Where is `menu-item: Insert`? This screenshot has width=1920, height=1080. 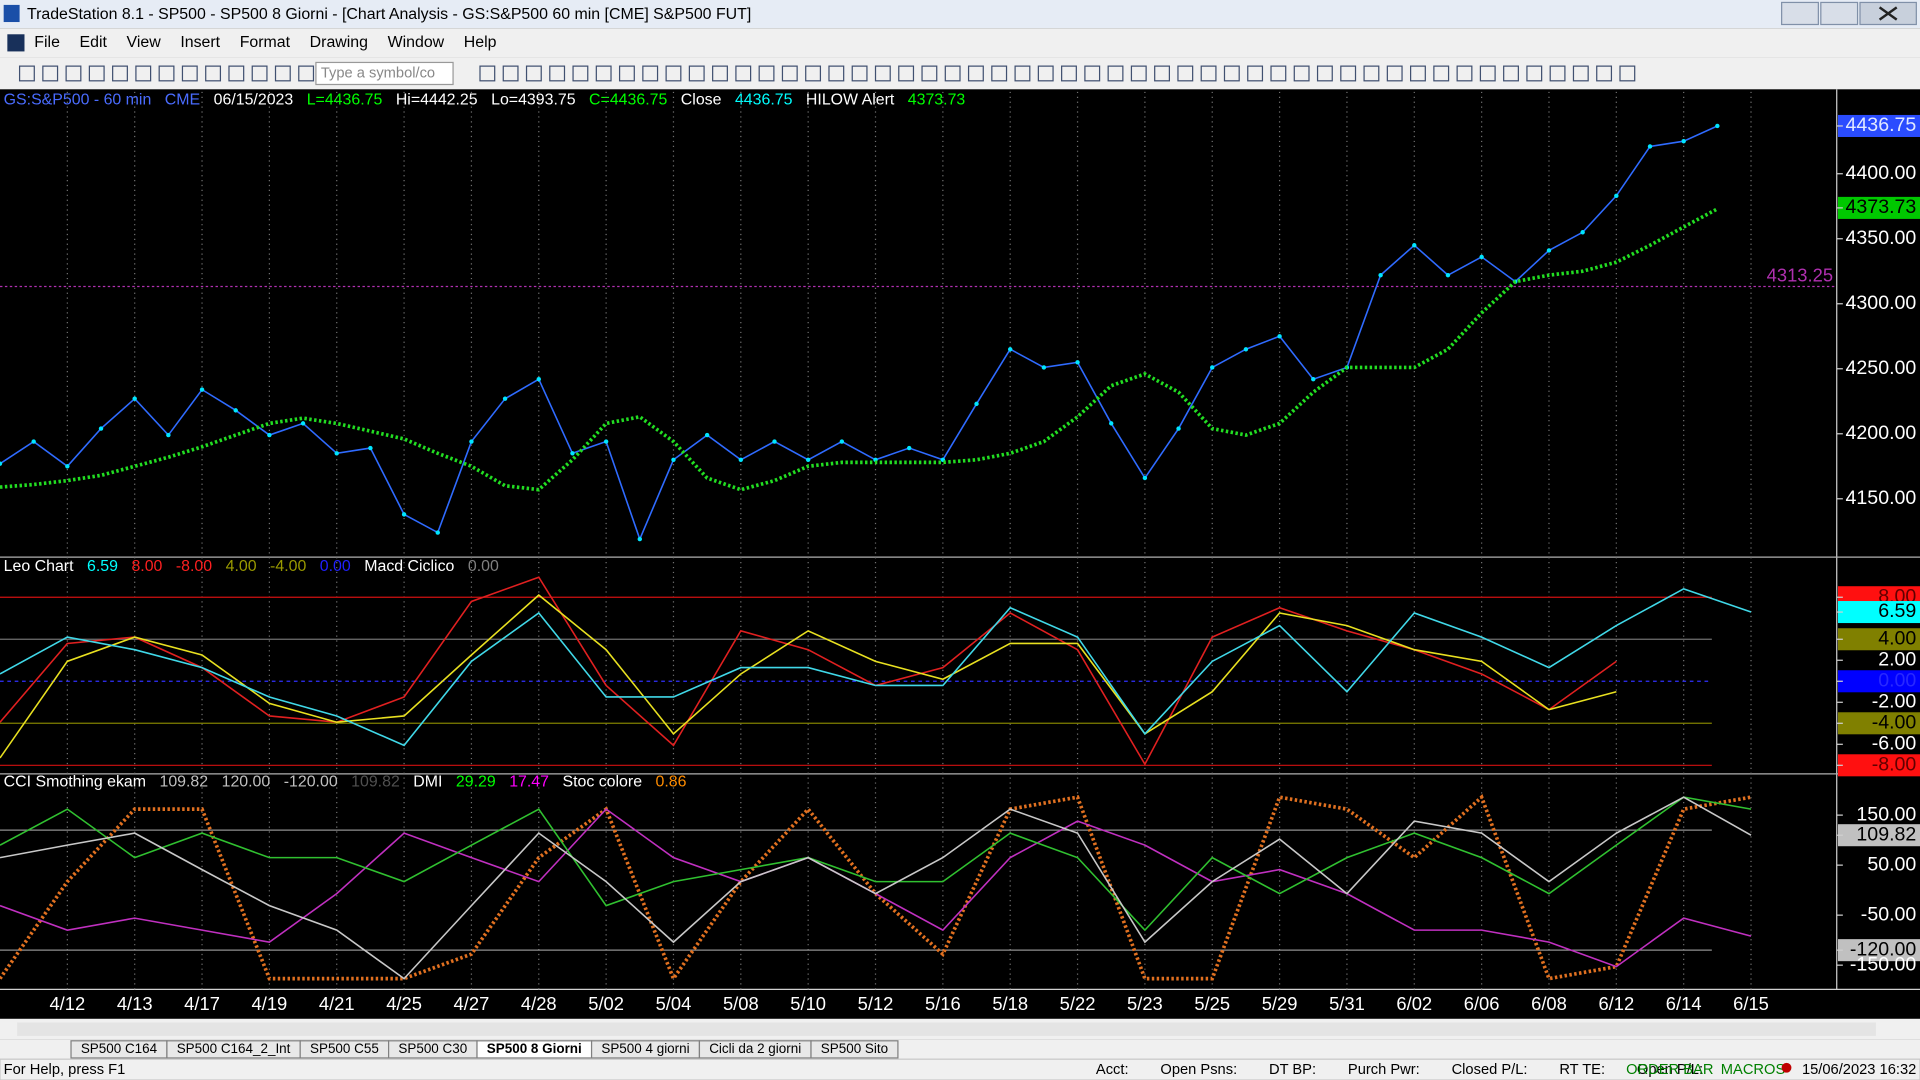 menu-item: Insert is located at coordinates (200, 42).